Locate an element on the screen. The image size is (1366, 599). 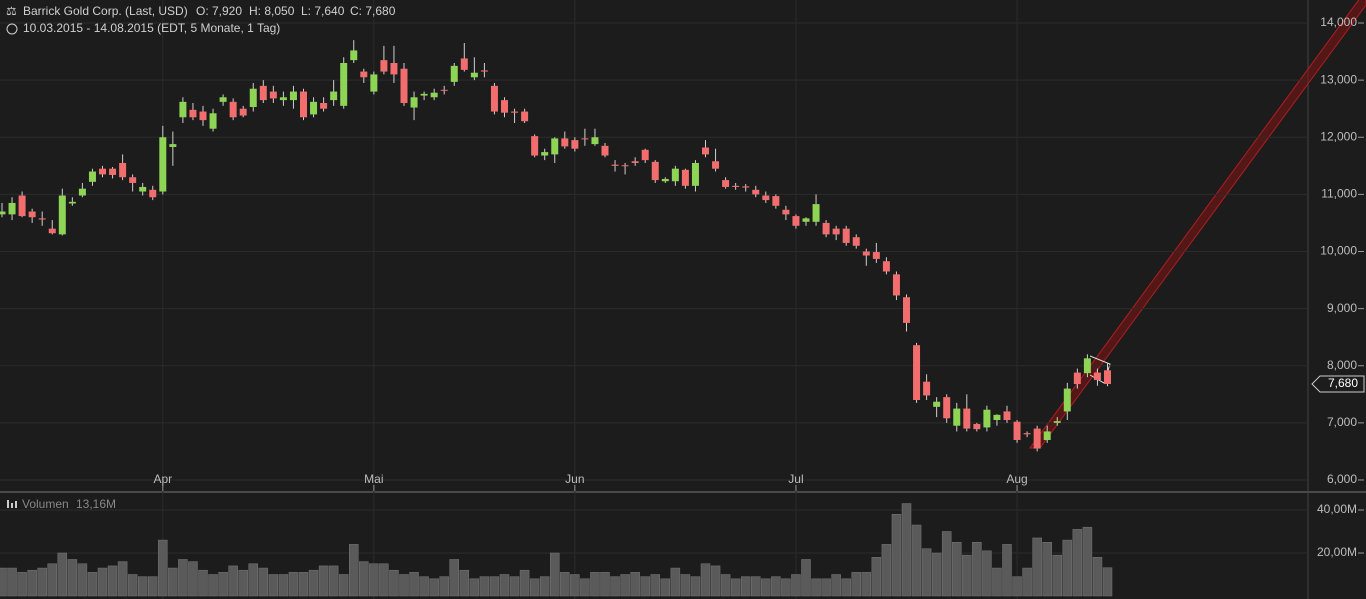
y-tick-label: 13,000 is located at coordinates (1338, 79).